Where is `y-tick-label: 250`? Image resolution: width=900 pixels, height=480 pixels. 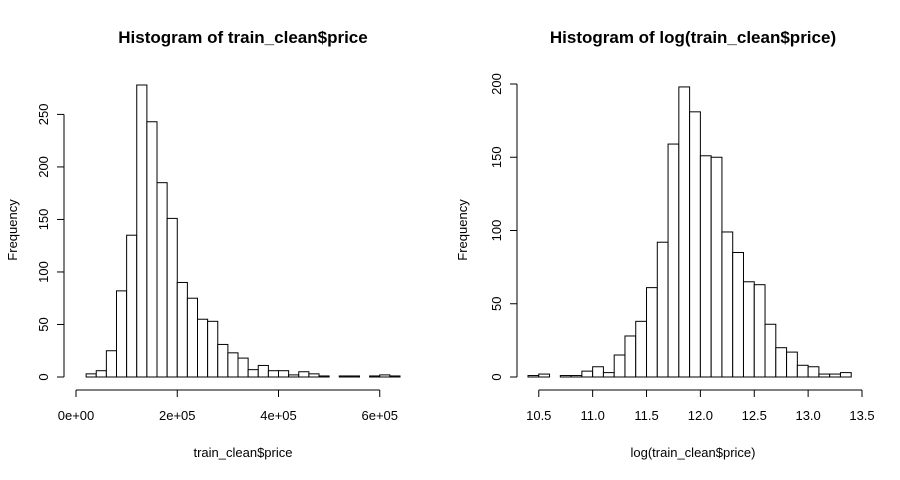 y-tick-label: 250 is located at coordinates (43, 115).